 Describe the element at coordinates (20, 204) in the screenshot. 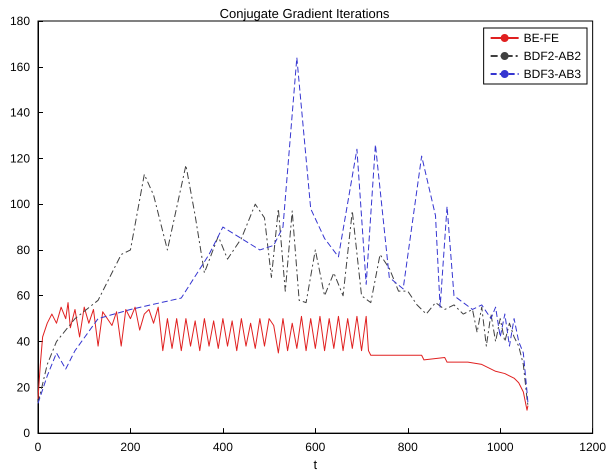

I see `y-tick-label: 100` at that location.